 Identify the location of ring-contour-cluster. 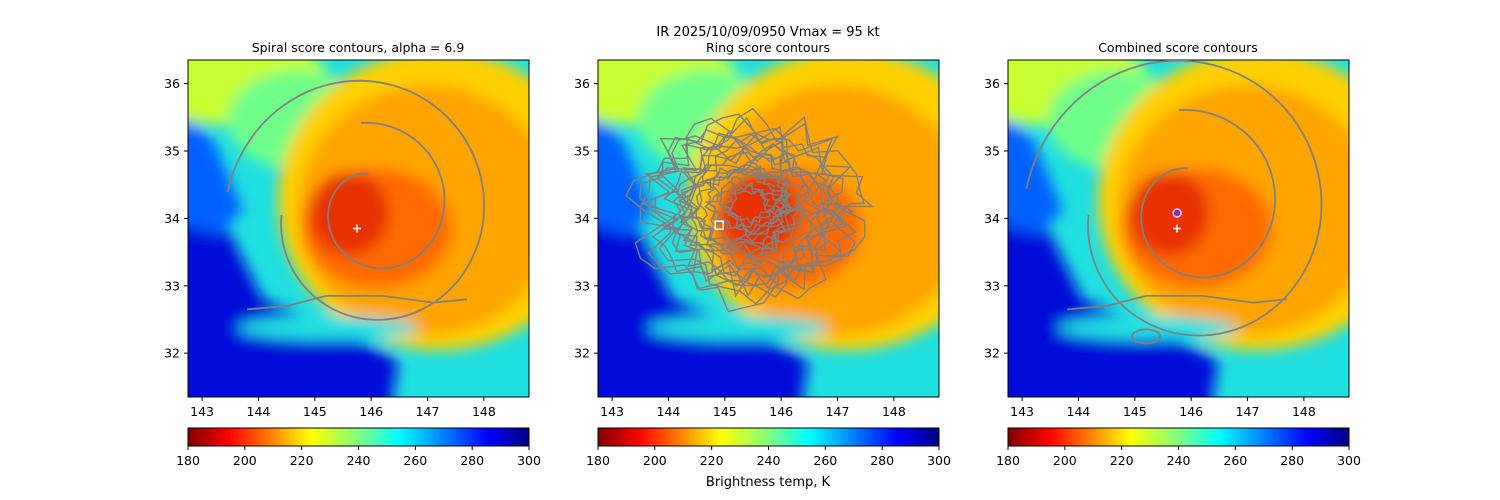
(749, 210).